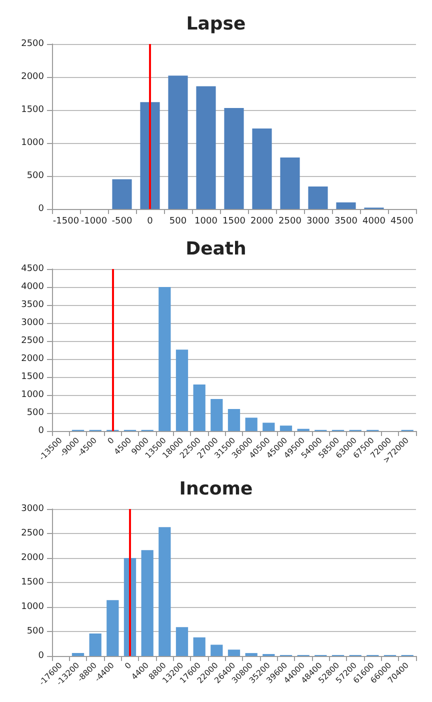  What do you see at coordinates (318, 221) in the screenshot?
I see `x-tick-label: 3000` at bounding box center [318, 221].